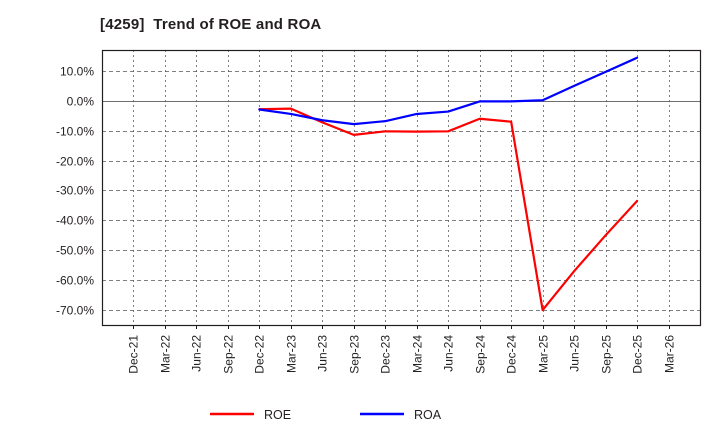 This screenshot has width=720, height=440. Describe the element at coordinates (481, 354) in the screenshot. I see `x-axis-tick-label: Sep-24` at that location.